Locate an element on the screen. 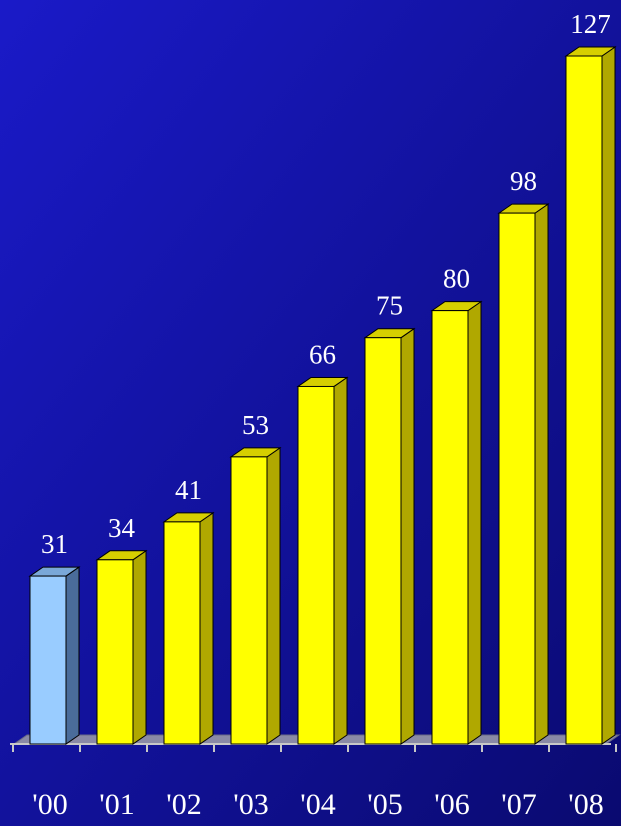 The width and height of the screenshot is (621, 826). category-label: '05 is located at coordinates (384, 804).